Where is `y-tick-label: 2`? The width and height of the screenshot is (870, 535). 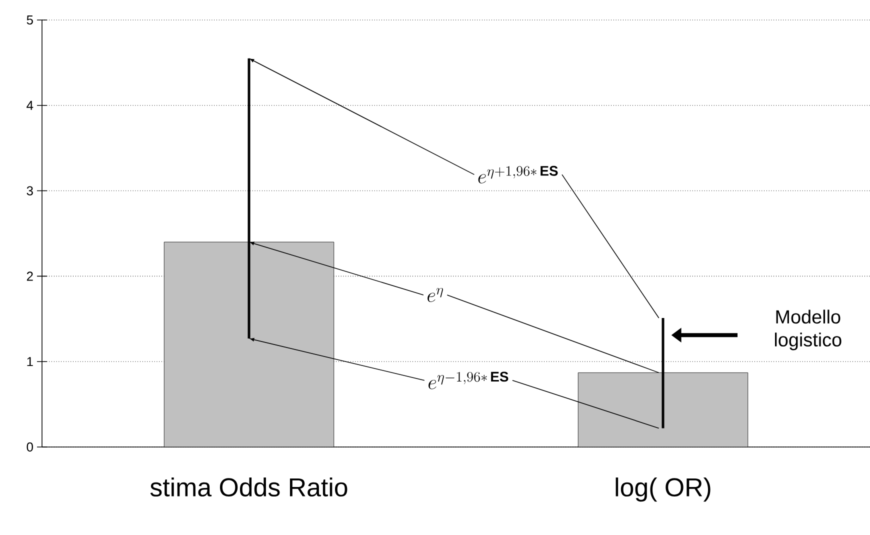 y-tick-label: 2 is located at coordinates (29, 276).